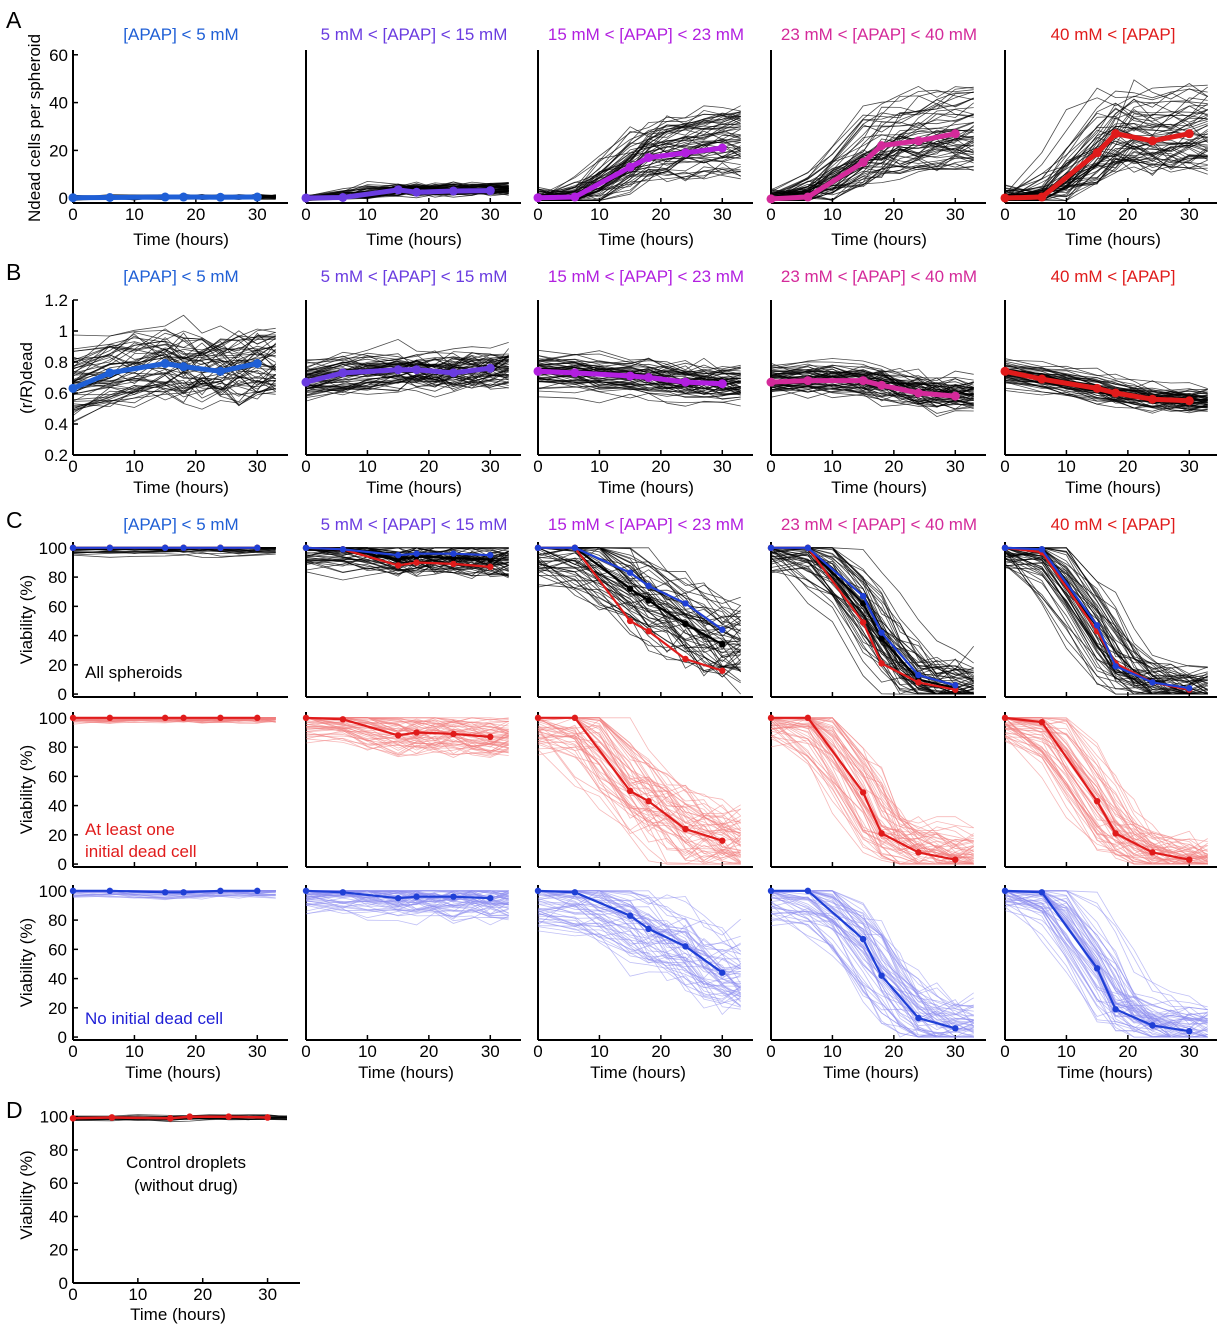  What do you see at coordinates (58, 1183) in the screenshot?
I see `y-tick-label: 60` at bounding box center [58, 1183].